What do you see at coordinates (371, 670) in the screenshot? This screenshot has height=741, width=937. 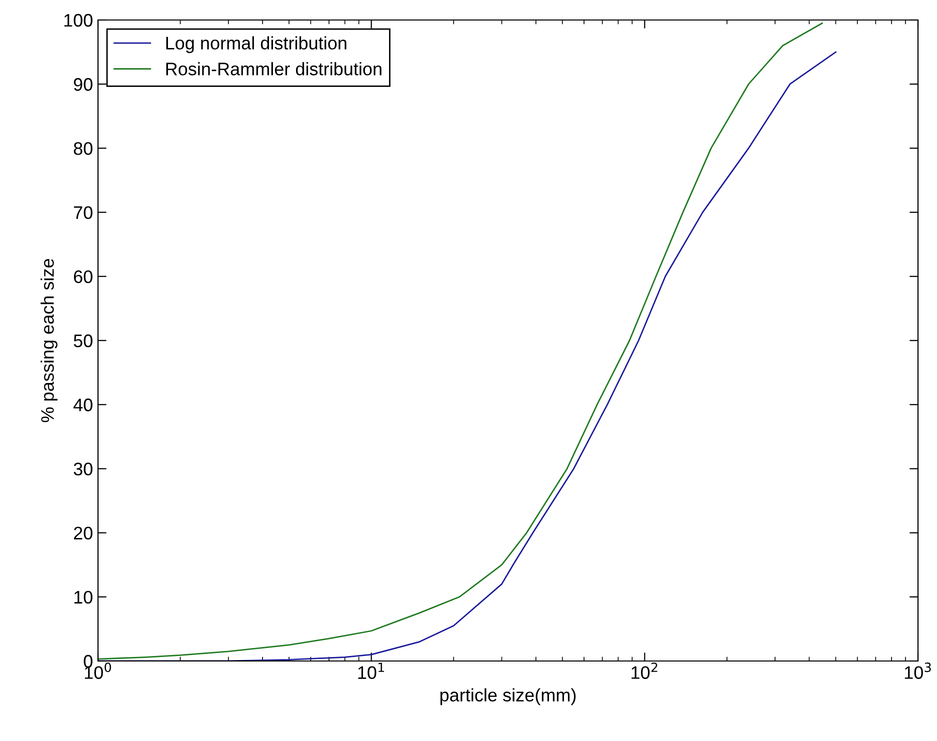 I see `x-tick-label: 10$^{1}$` at bounding box center [371, 670].